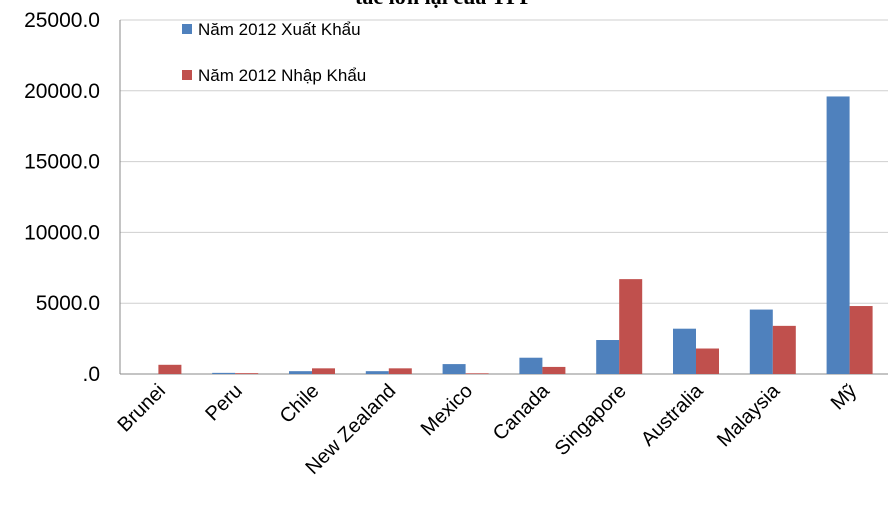 Image resolution: width=888 pixels, height=511 pixels. Describe the element at coordinates (844, 397) in the screenshot. I see `x-tick-label: Mỹ` at that location.